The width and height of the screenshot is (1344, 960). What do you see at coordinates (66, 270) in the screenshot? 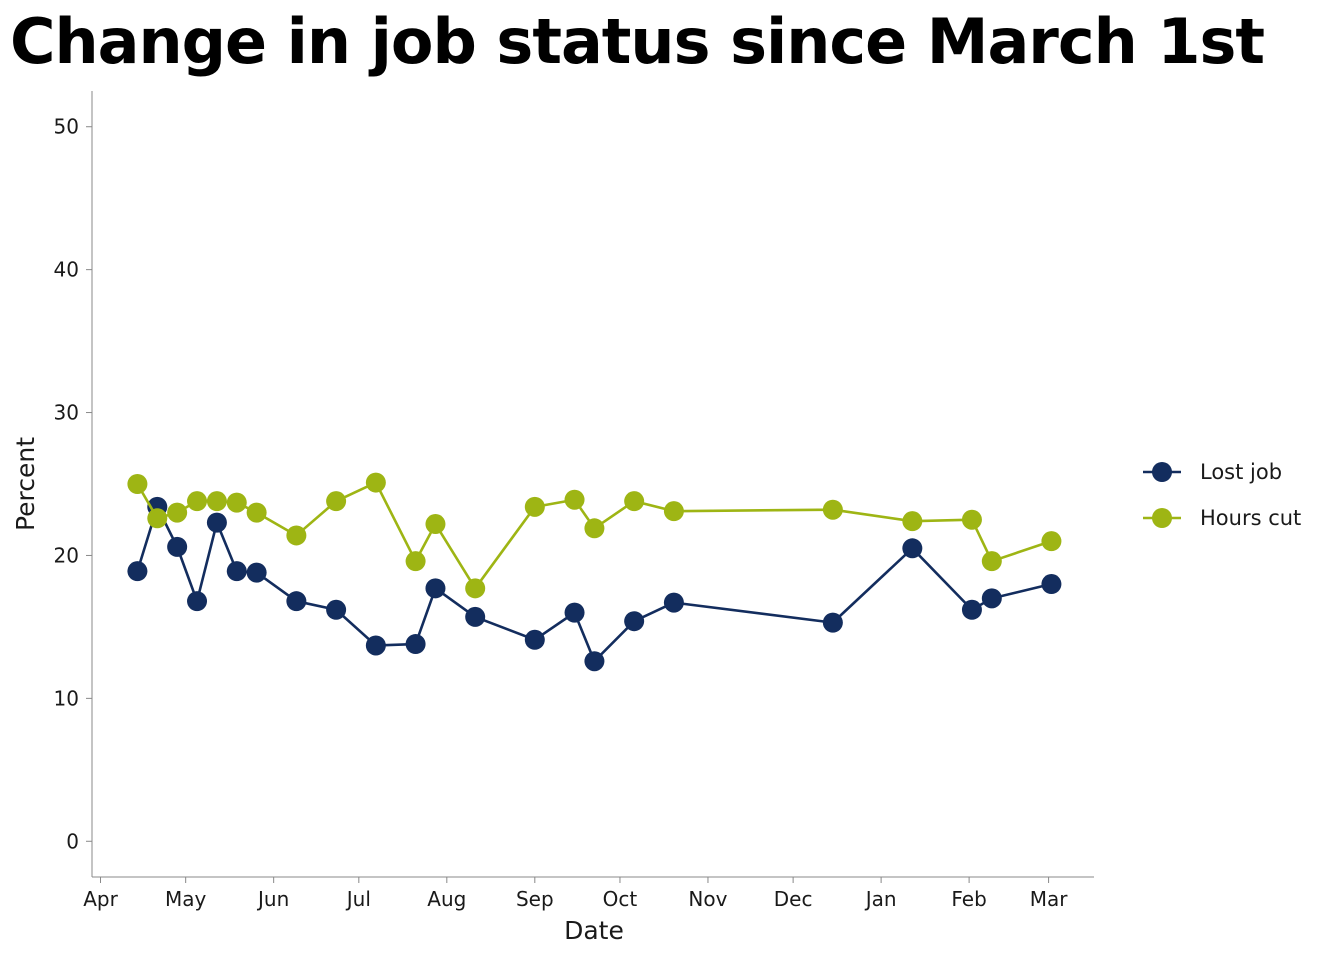
I see `y-tick-label: 40` at bounding box center [66, 270].